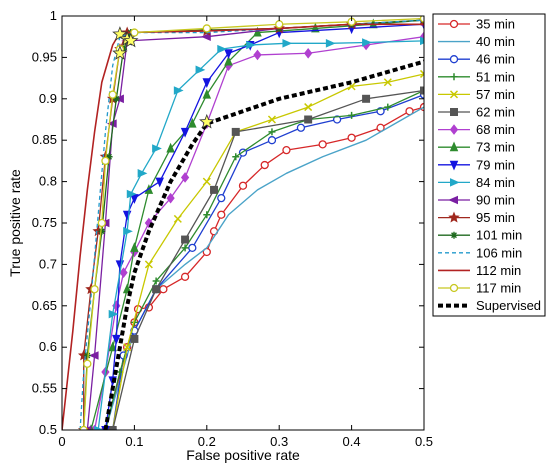 Image resolution: width=550 pixels, height=470 pixels. I want to click on x-tick-label: 0.3, so click(279, 441).